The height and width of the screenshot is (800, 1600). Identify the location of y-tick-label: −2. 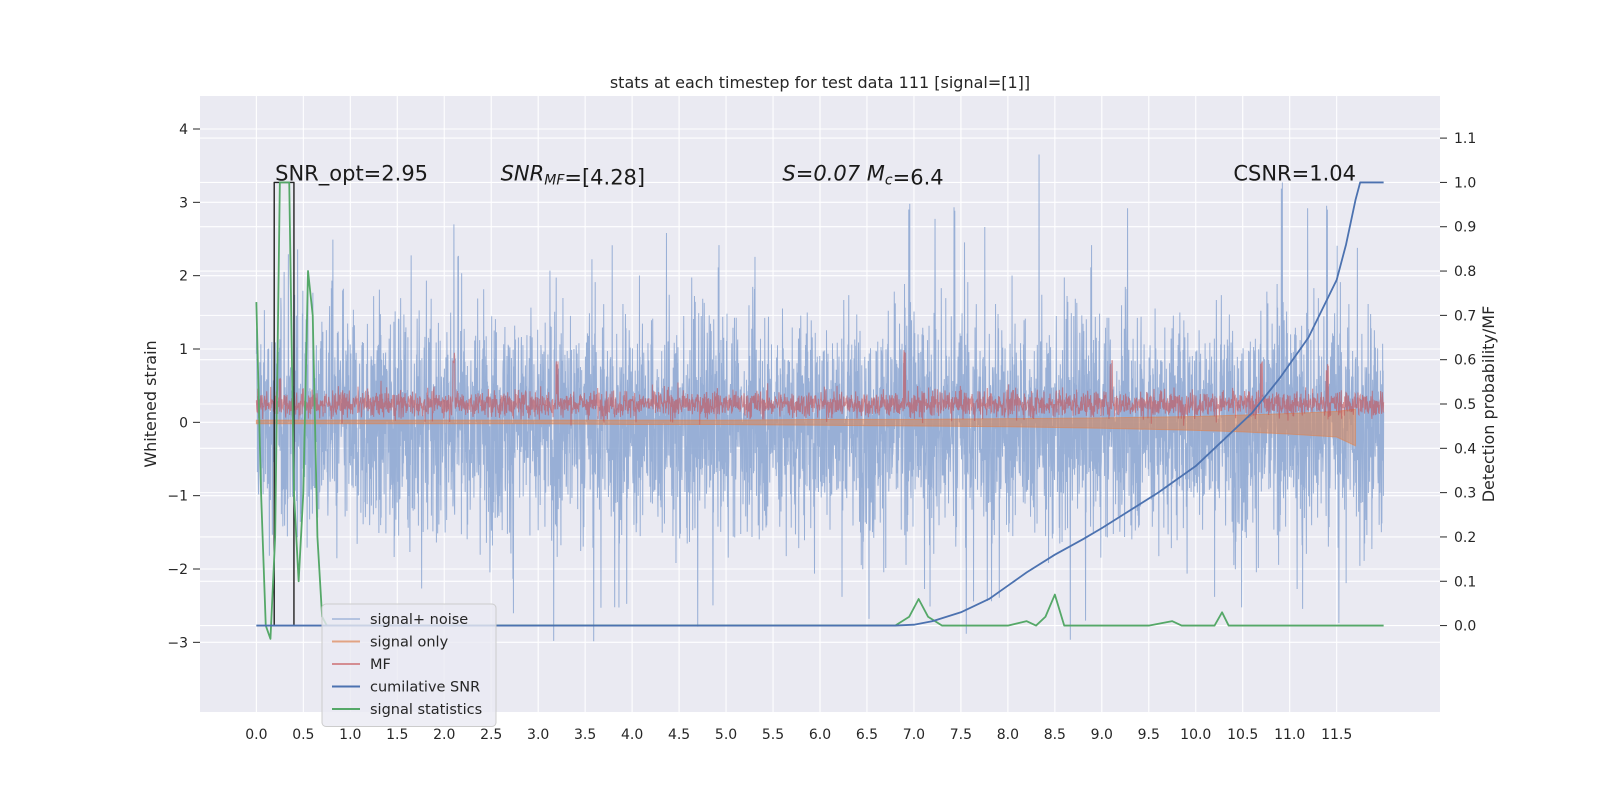
(177, 570).